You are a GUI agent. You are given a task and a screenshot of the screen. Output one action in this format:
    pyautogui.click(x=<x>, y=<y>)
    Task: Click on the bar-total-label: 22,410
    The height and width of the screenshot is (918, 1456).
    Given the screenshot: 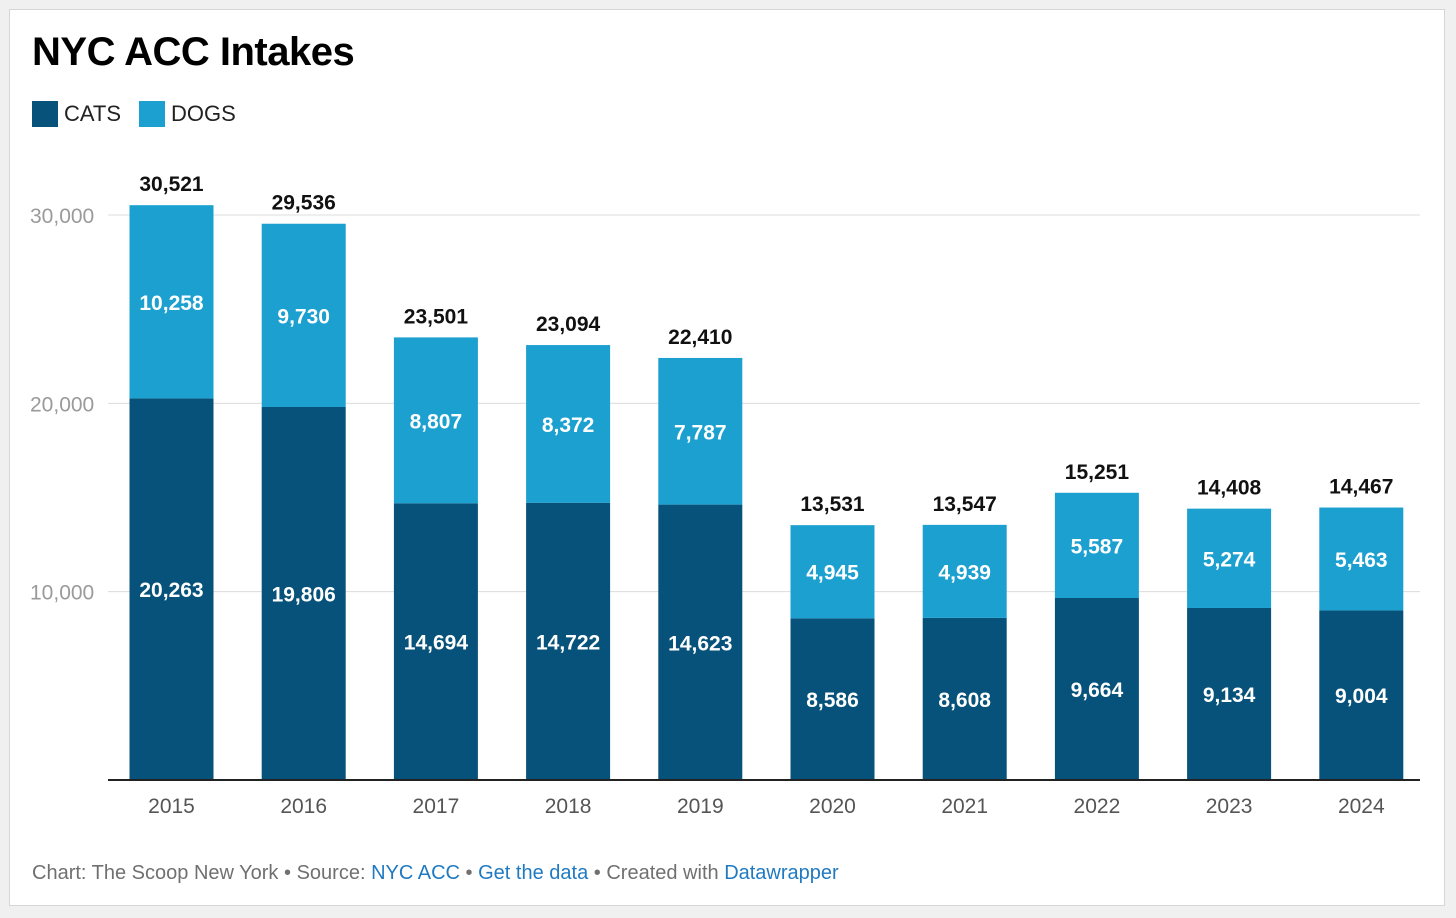 What is the action you would take?
    pyautogui.click(x=700, y=337)
    